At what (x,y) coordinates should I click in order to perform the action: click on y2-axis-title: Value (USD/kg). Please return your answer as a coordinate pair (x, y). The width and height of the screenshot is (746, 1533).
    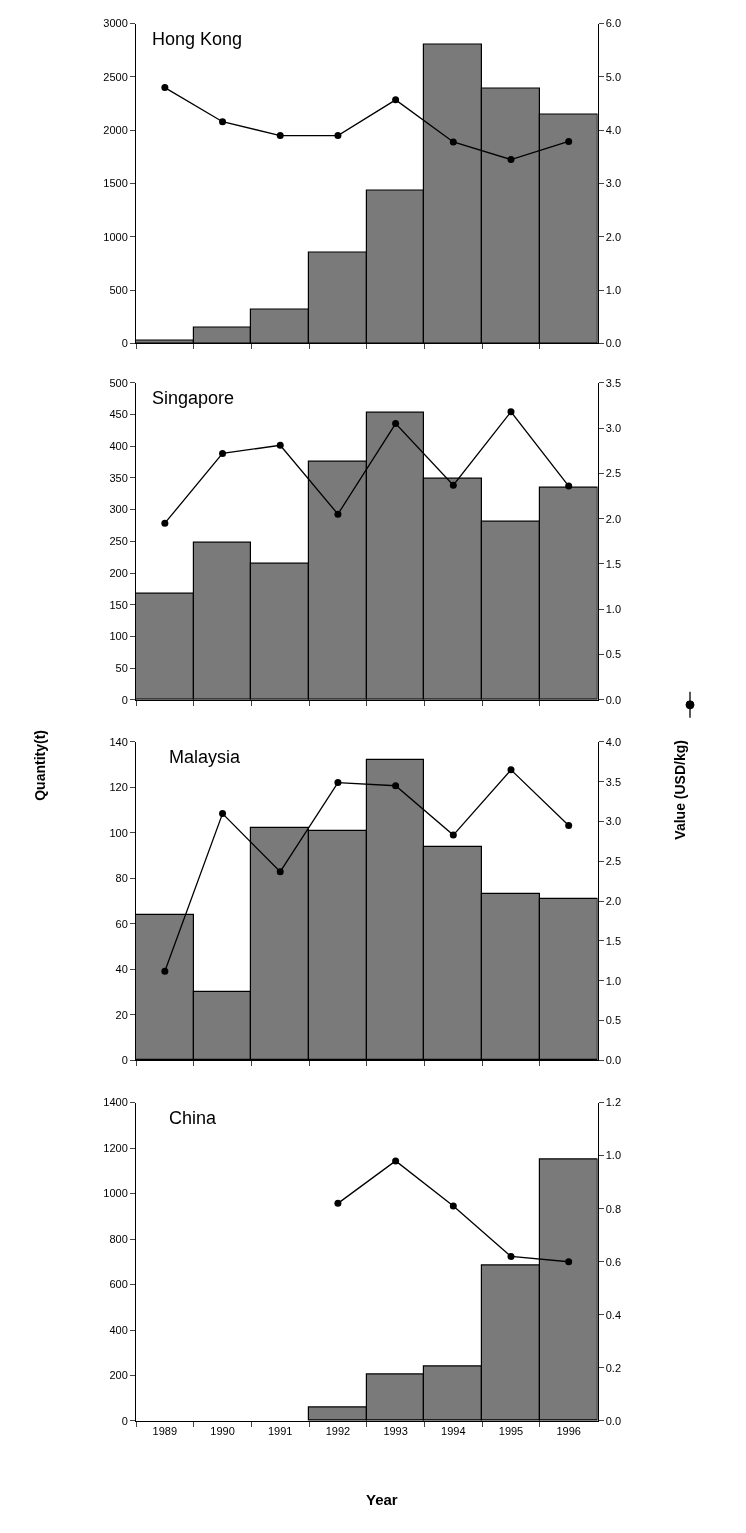
    Looking at the image, I should click on (680, 790).